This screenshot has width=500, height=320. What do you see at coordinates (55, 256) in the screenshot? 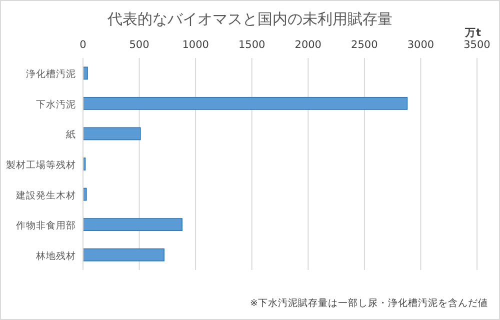
I see `y-tick-label: 林地残材` at bounding box center [55, 256].